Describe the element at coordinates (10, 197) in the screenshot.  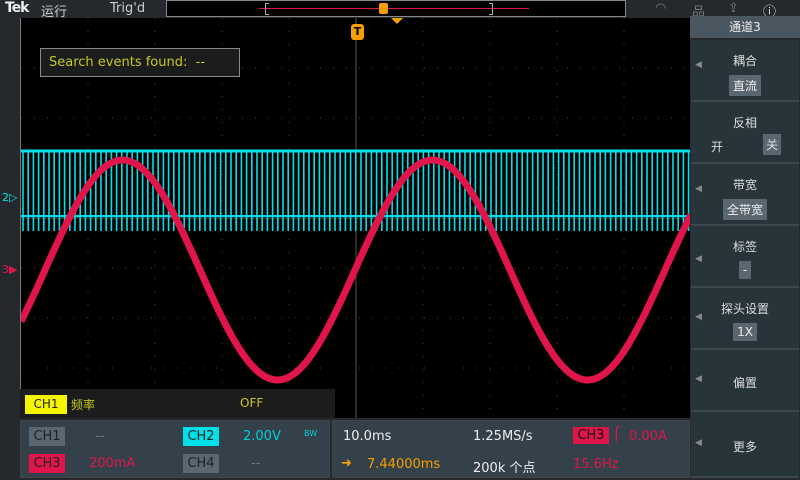
I see `ch2-offset-marker: 2▷` at that location.